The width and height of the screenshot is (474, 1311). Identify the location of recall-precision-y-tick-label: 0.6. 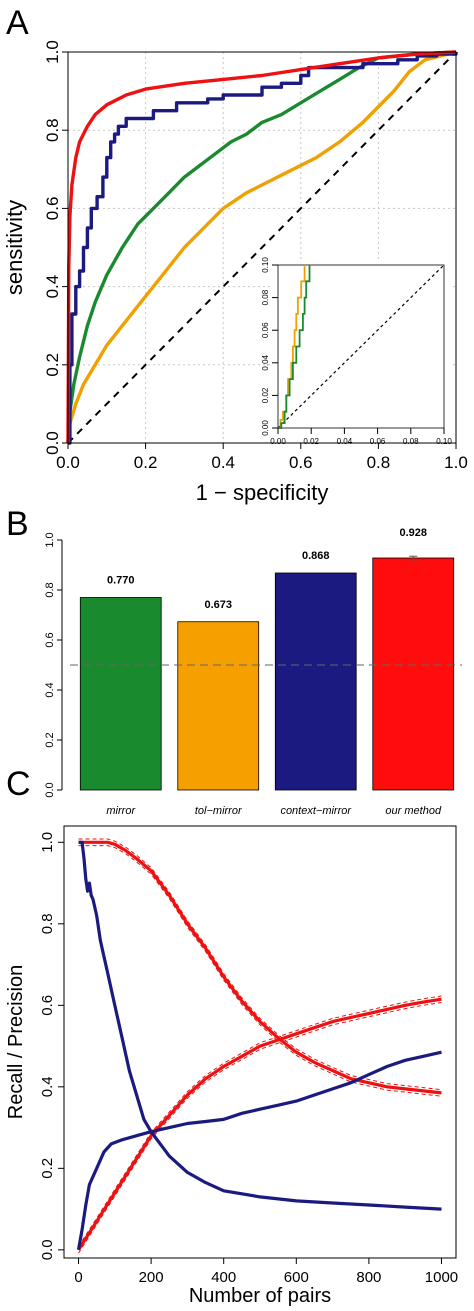
(47, 1005).